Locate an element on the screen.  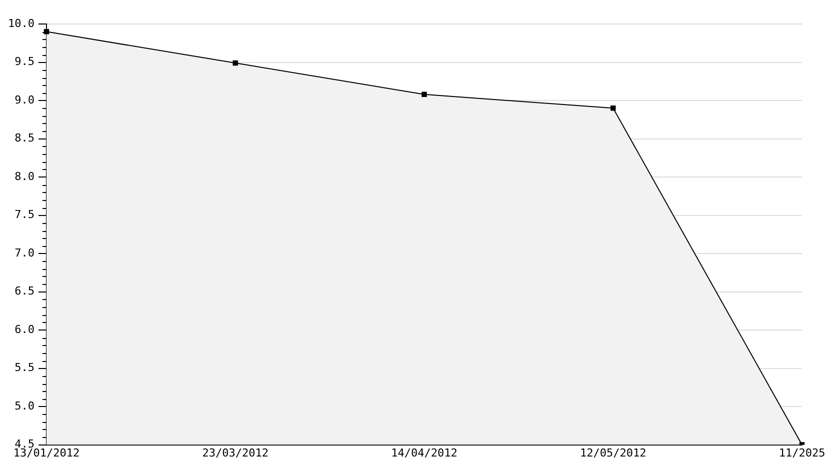
x-tick-label: 12/05/2012 is located at coordinates (613, 453).